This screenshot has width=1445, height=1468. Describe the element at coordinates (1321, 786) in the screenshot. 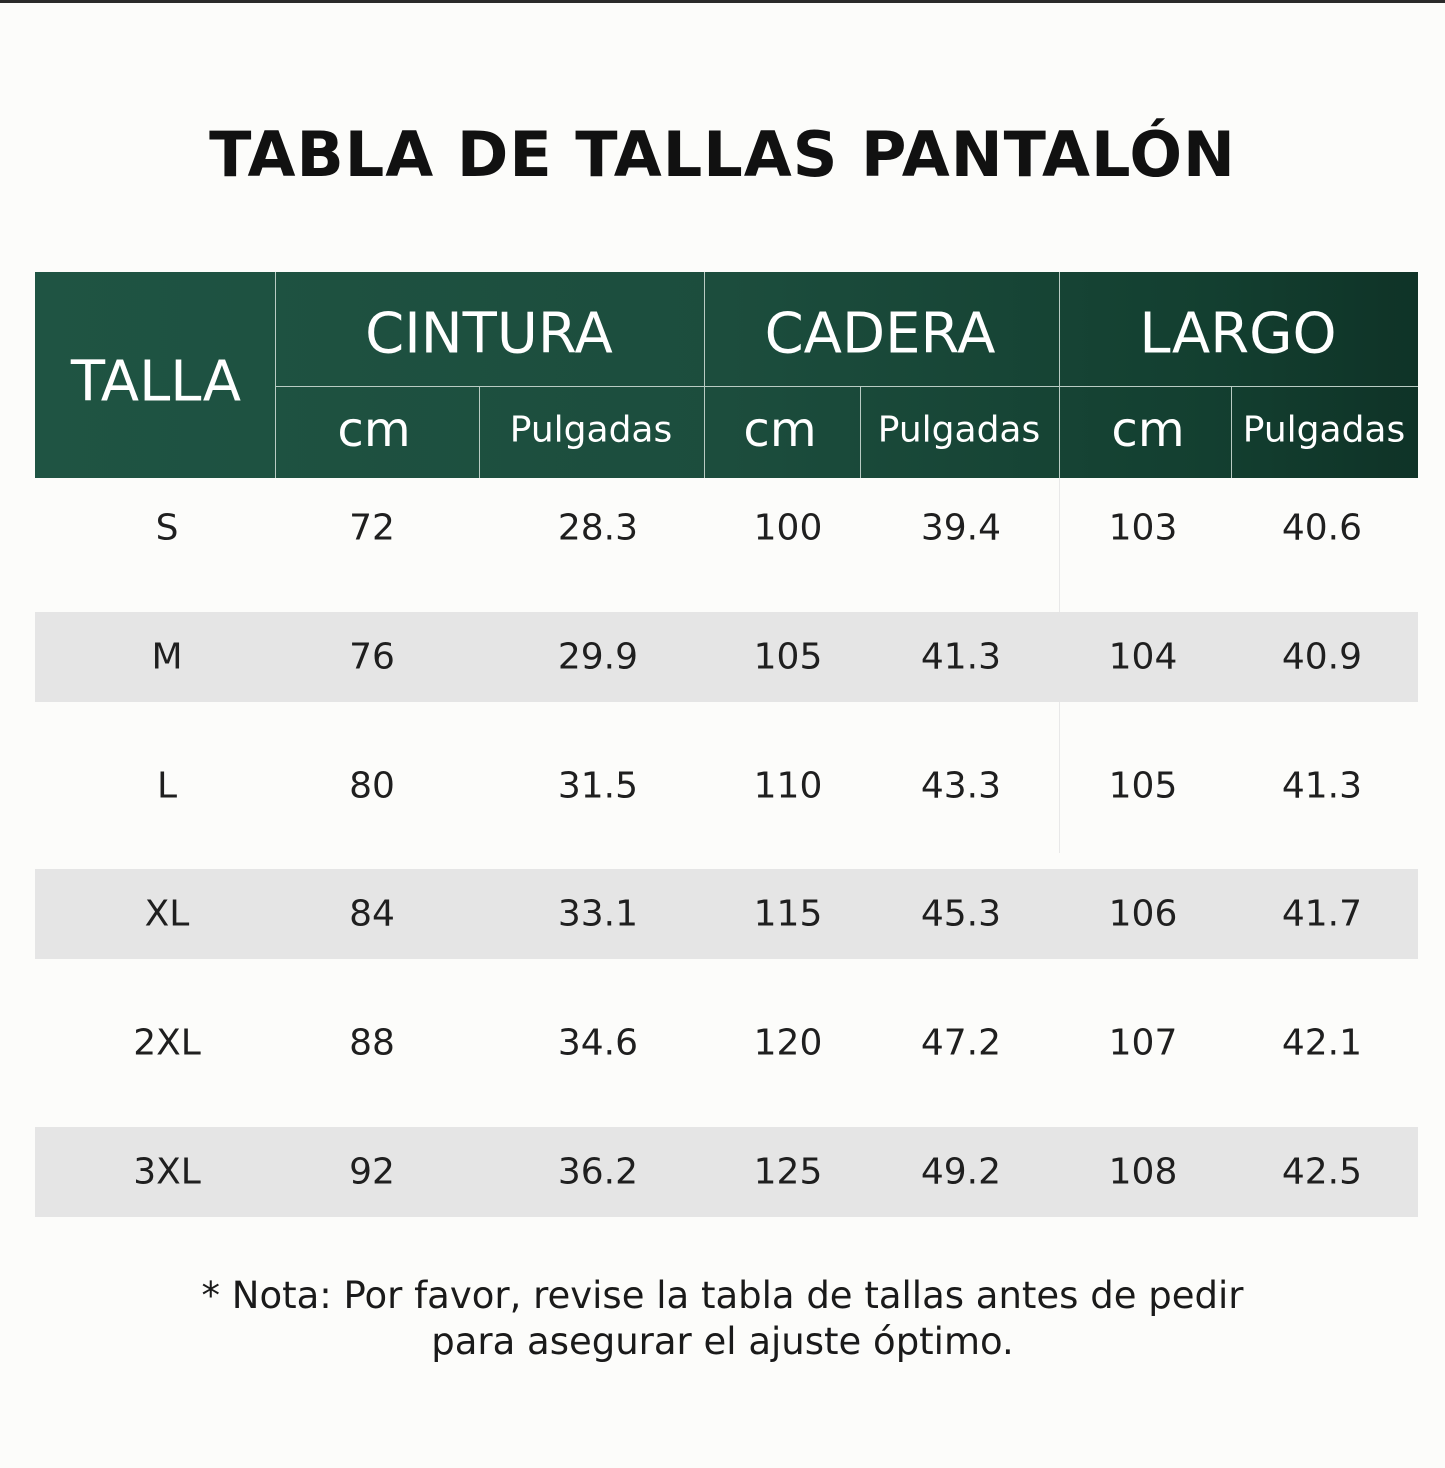

I see `largo-pulgadas-cell: 41.3` at that location.